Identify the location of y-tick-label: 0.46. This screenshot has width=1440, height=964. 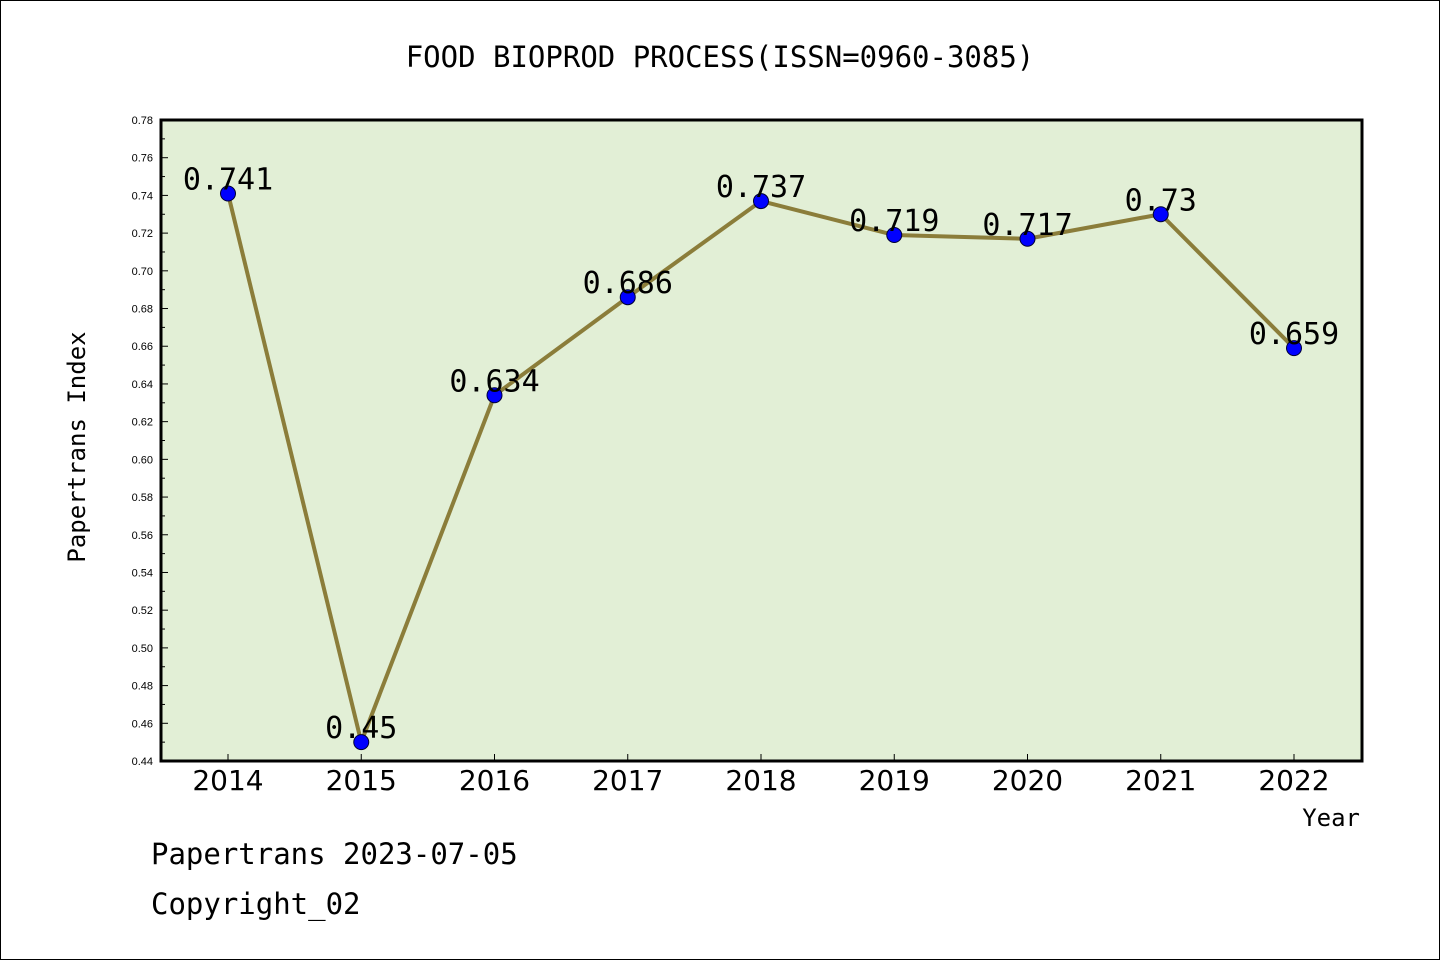
(142, 724).